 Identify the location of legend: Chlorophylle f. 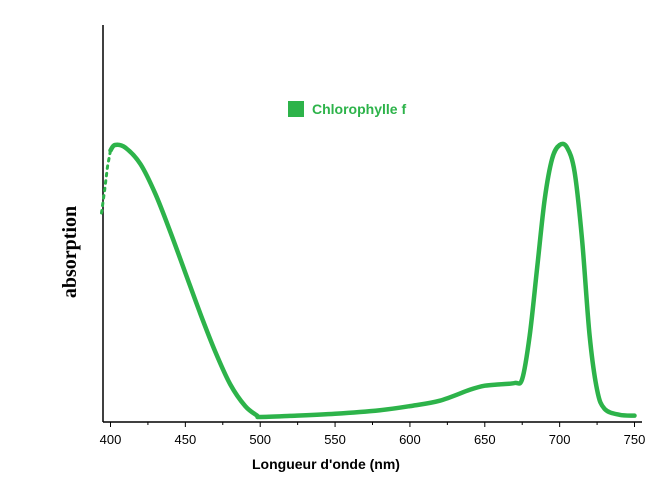
(347, 109).